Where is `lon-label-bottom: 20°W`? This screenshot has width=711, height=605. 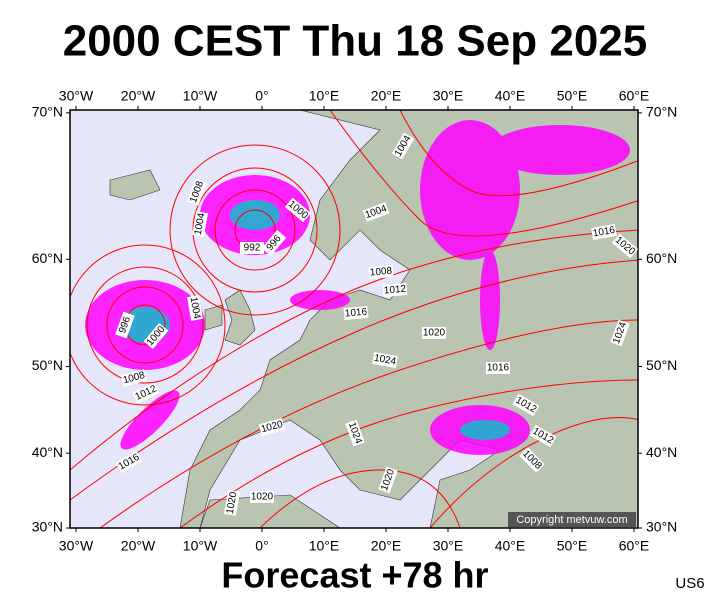
lon-label-bottom: 20°W is located at coordinates (138, 546).